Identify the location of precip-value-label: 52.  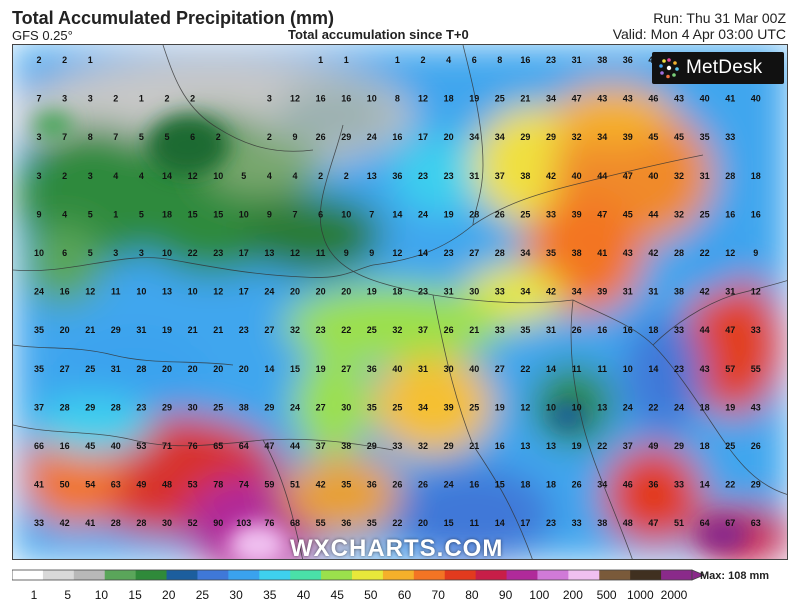
(193, 523).